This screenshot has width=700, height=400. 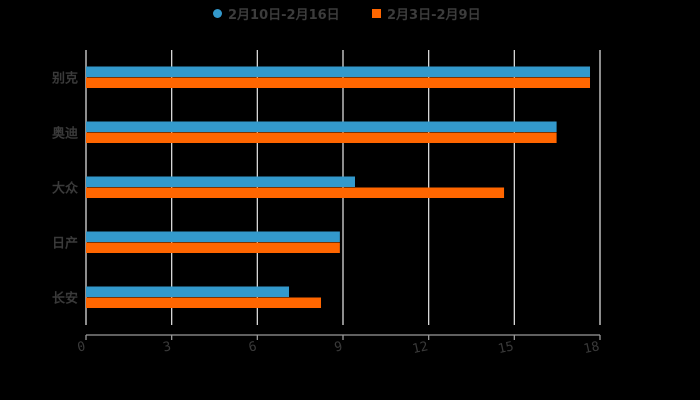 What do you see at coordinates (350, 13) in the screenshot?
I see `chart-legend: 2月10日-2月16日 2月3日-2月9日` at bounding box center [350, 13].